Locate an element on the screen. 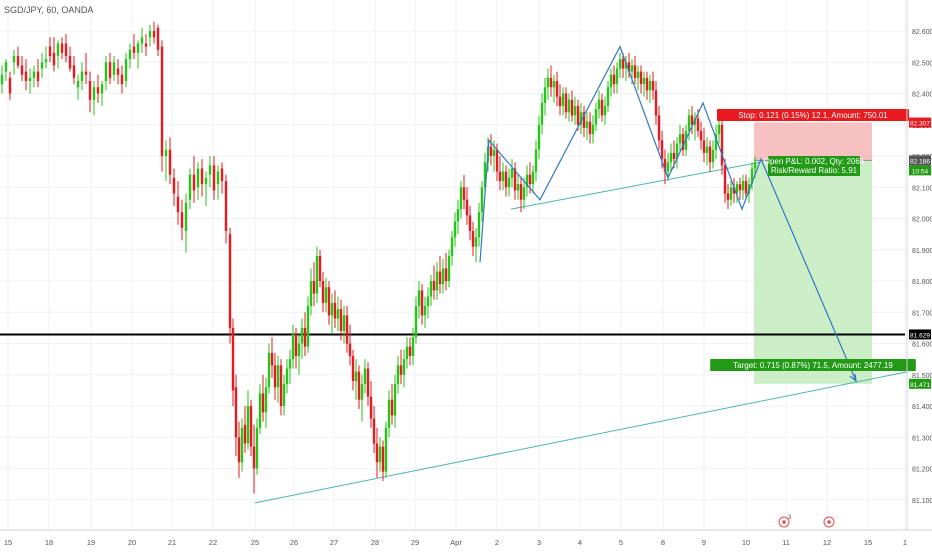  target-label-bg is located at coordinates (813, 365).